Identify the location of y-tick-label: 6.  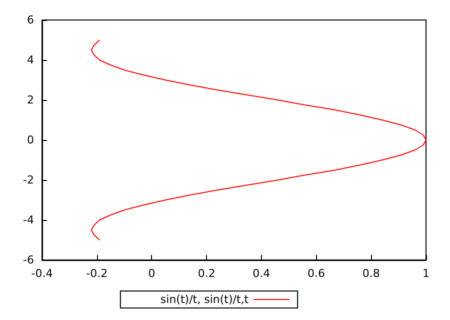
(30, 20).